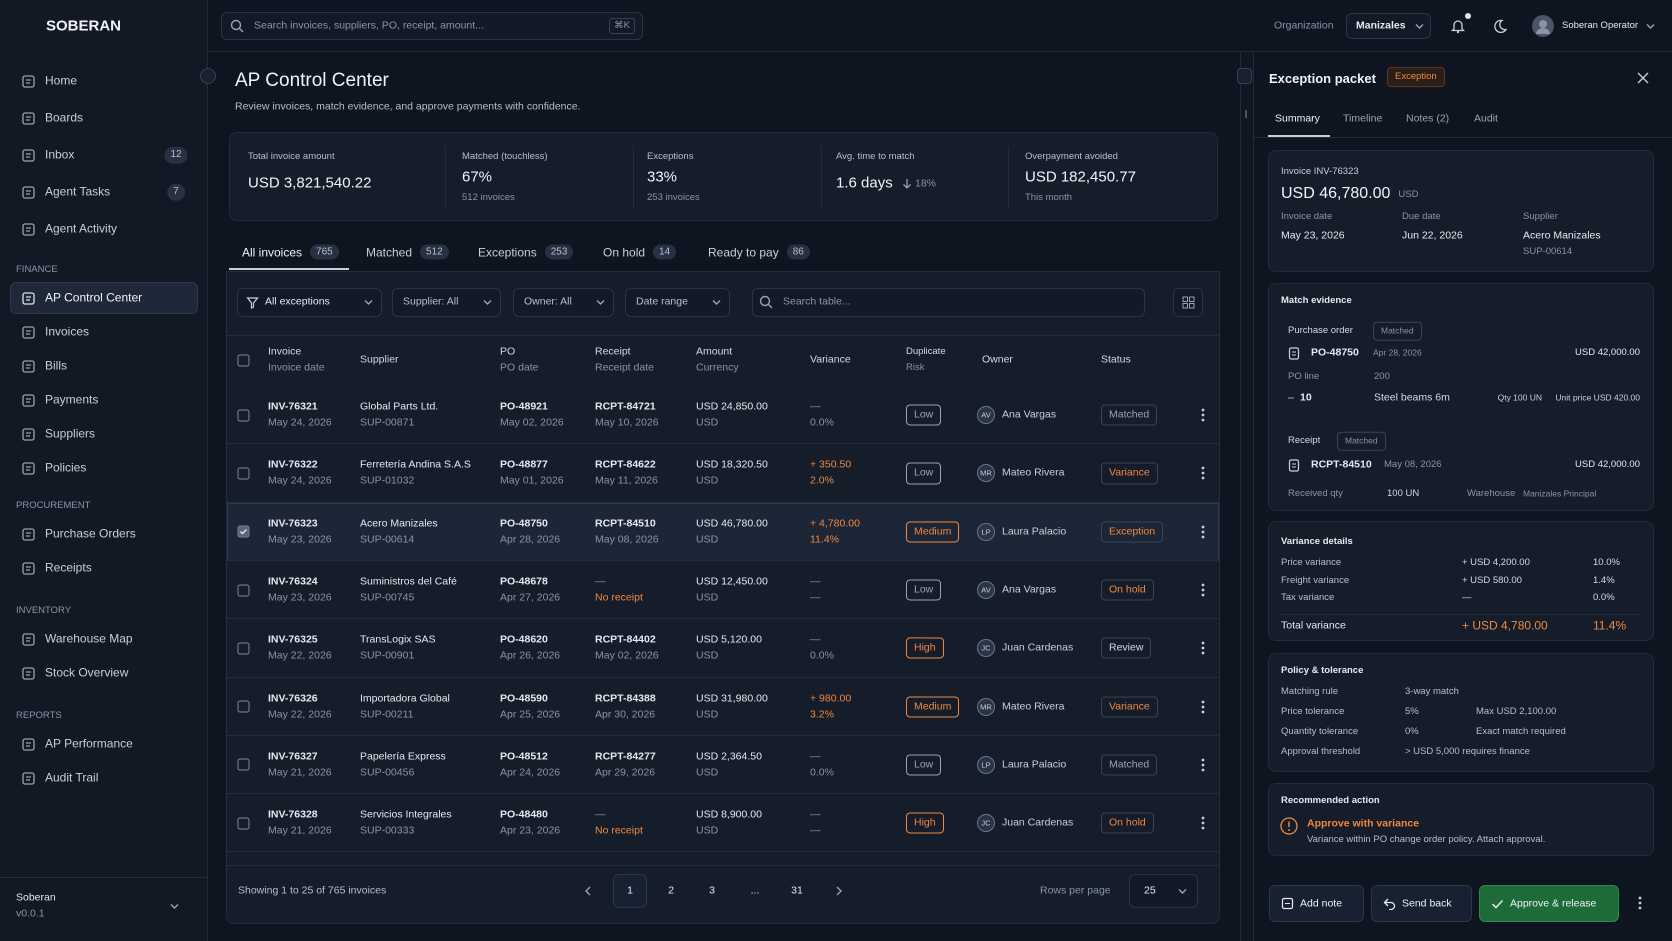 The width and height of the screenshot is (1672, 941). I want to click on kpi-divider, so click(633, 177).